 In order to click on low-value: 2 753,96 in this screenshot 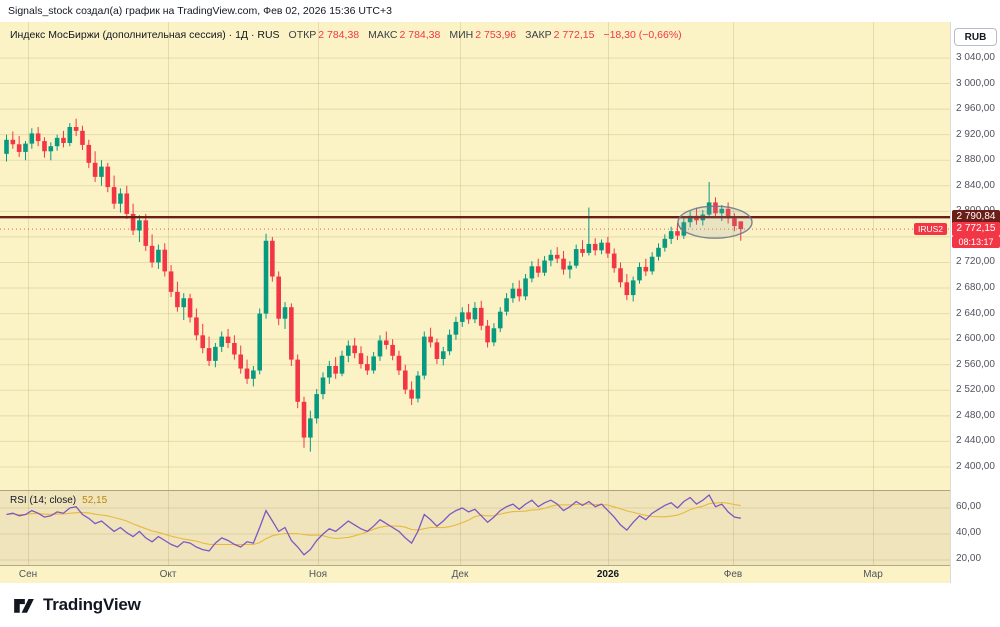, I will do `click(496, 35)`.